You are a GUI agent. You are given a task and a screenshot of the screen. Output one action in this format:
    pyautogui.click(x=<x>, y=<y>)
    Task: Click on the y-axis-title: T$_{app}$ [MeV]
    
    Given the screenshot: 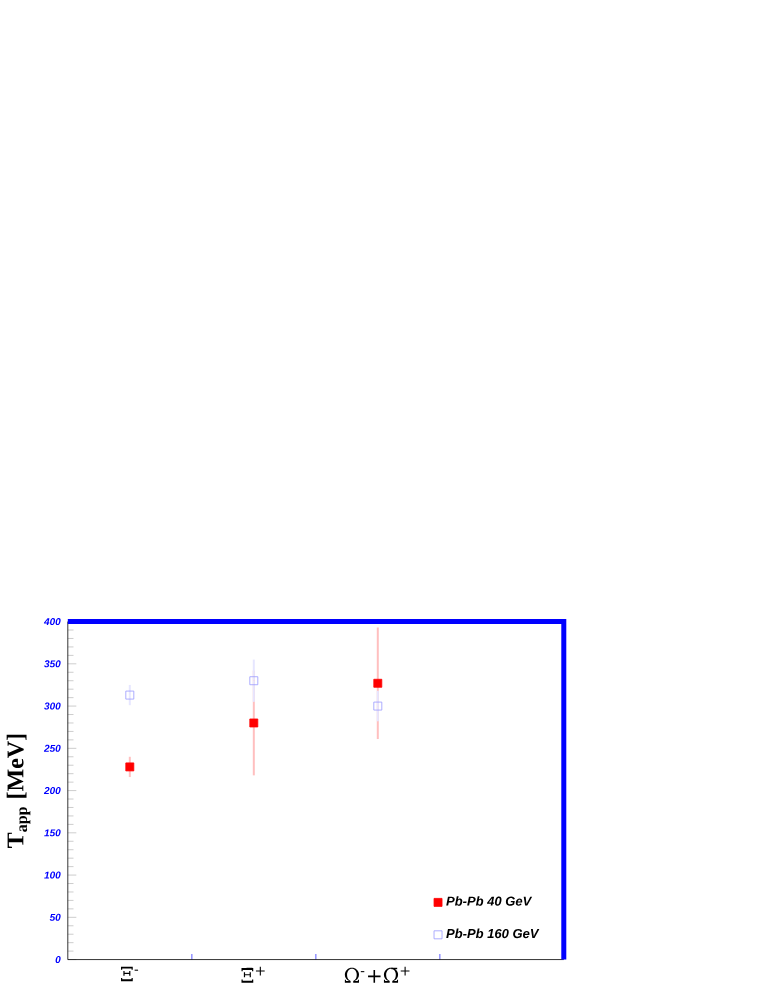 What is the action you would take?
    pyautogui.click(x=18, y=791)
    